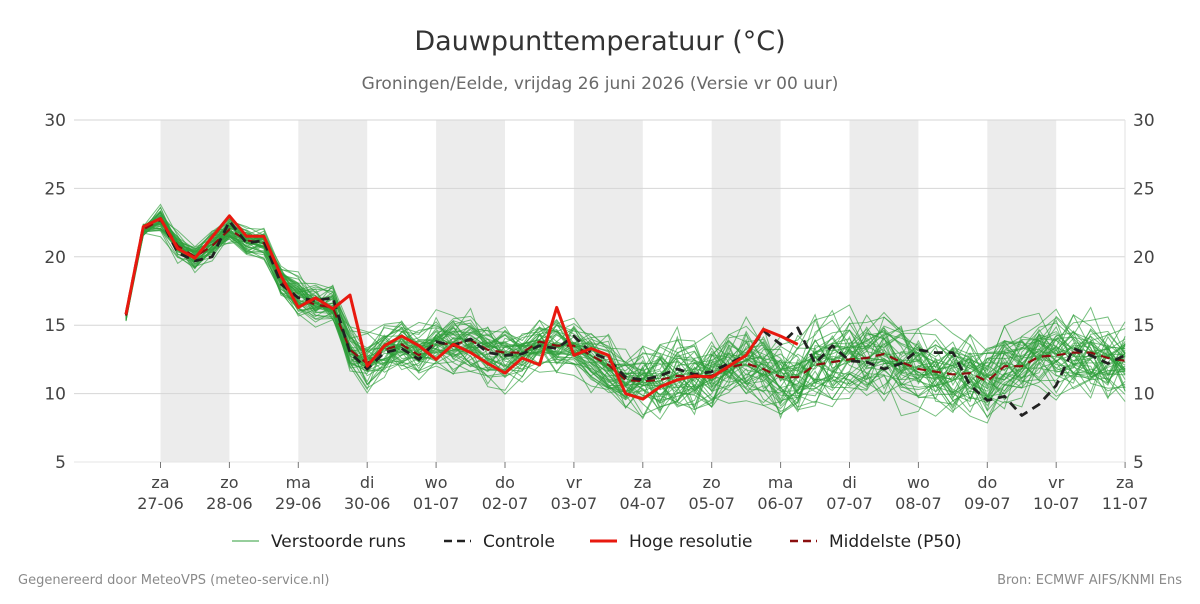 Image resolution: width=1200 pixels, height=604 pixels. Describe the element at coordinates (60, 463) in the screenshot. I see `y-tick-label-left: 5` at that location.